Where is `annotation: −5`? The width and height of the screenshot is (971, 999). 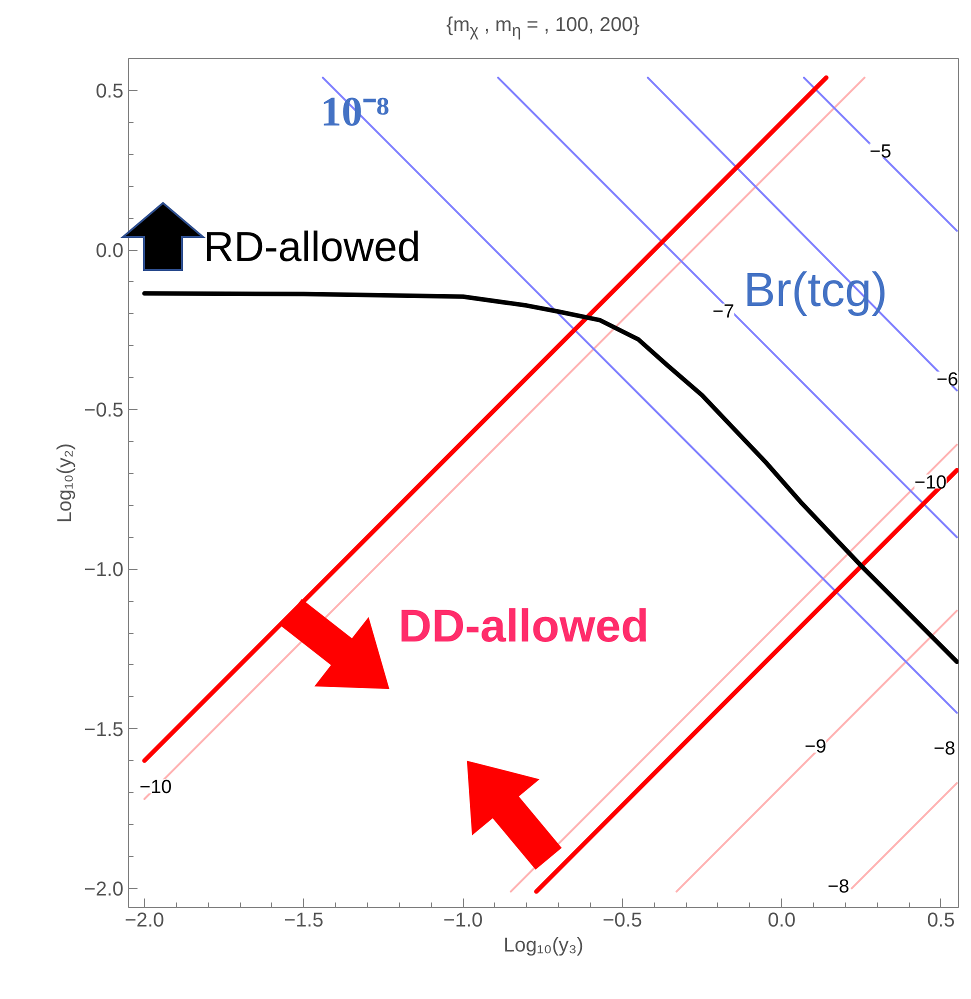
annotation: −5 is located at coordinates (881, 151).